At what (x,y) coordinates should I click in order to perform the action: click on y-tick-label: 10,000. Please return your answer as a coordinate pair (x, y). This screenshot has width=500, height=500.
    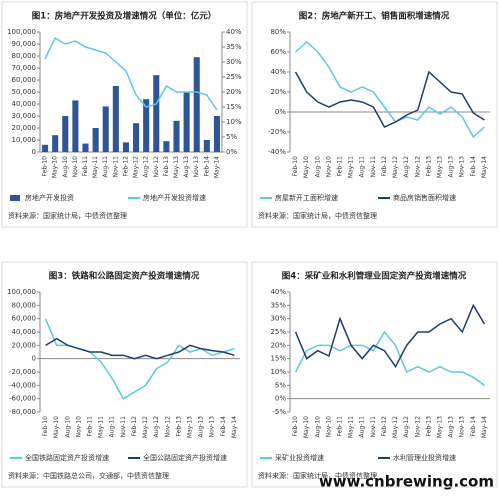
    Looking at the image, I should click on (24, 140).